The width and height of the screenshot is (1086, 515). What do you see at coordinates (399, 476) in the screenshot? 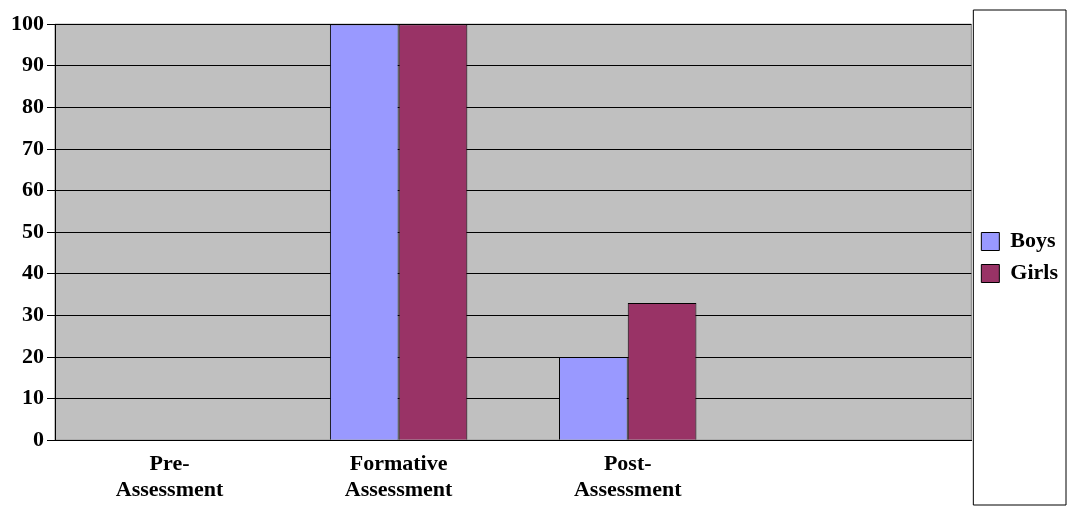
I see `x-tick-label: Formative Assessment` at bounding box center [399, 476].